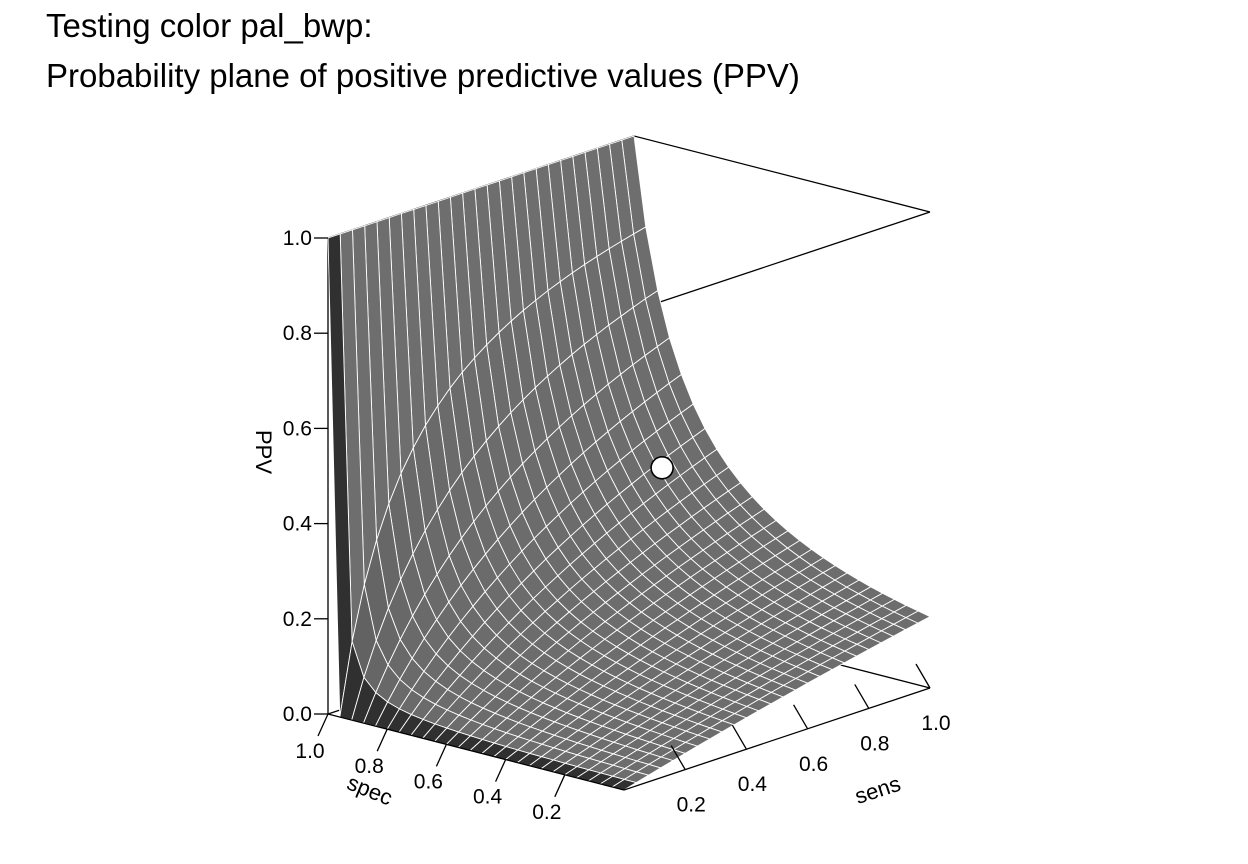  What do you see at coordinates (297, 714) in the screenshot?
I see `z-tick-label: 0.0` at bounding box center [297, 714].